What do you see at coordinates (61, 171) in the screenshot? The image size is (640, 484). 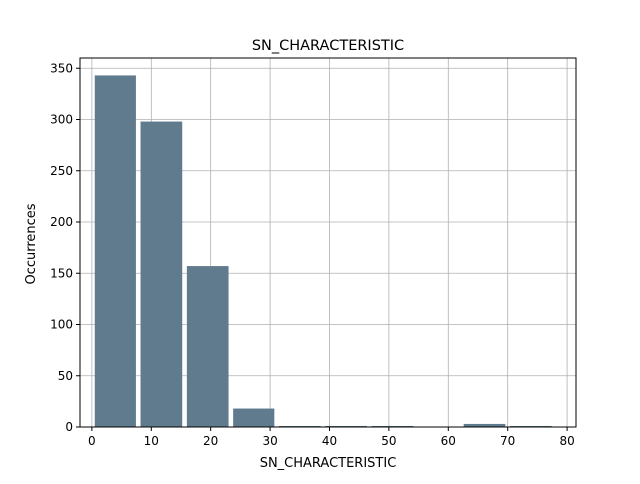 I see `y-tick-label: 250` at bounding box center [61, 171].